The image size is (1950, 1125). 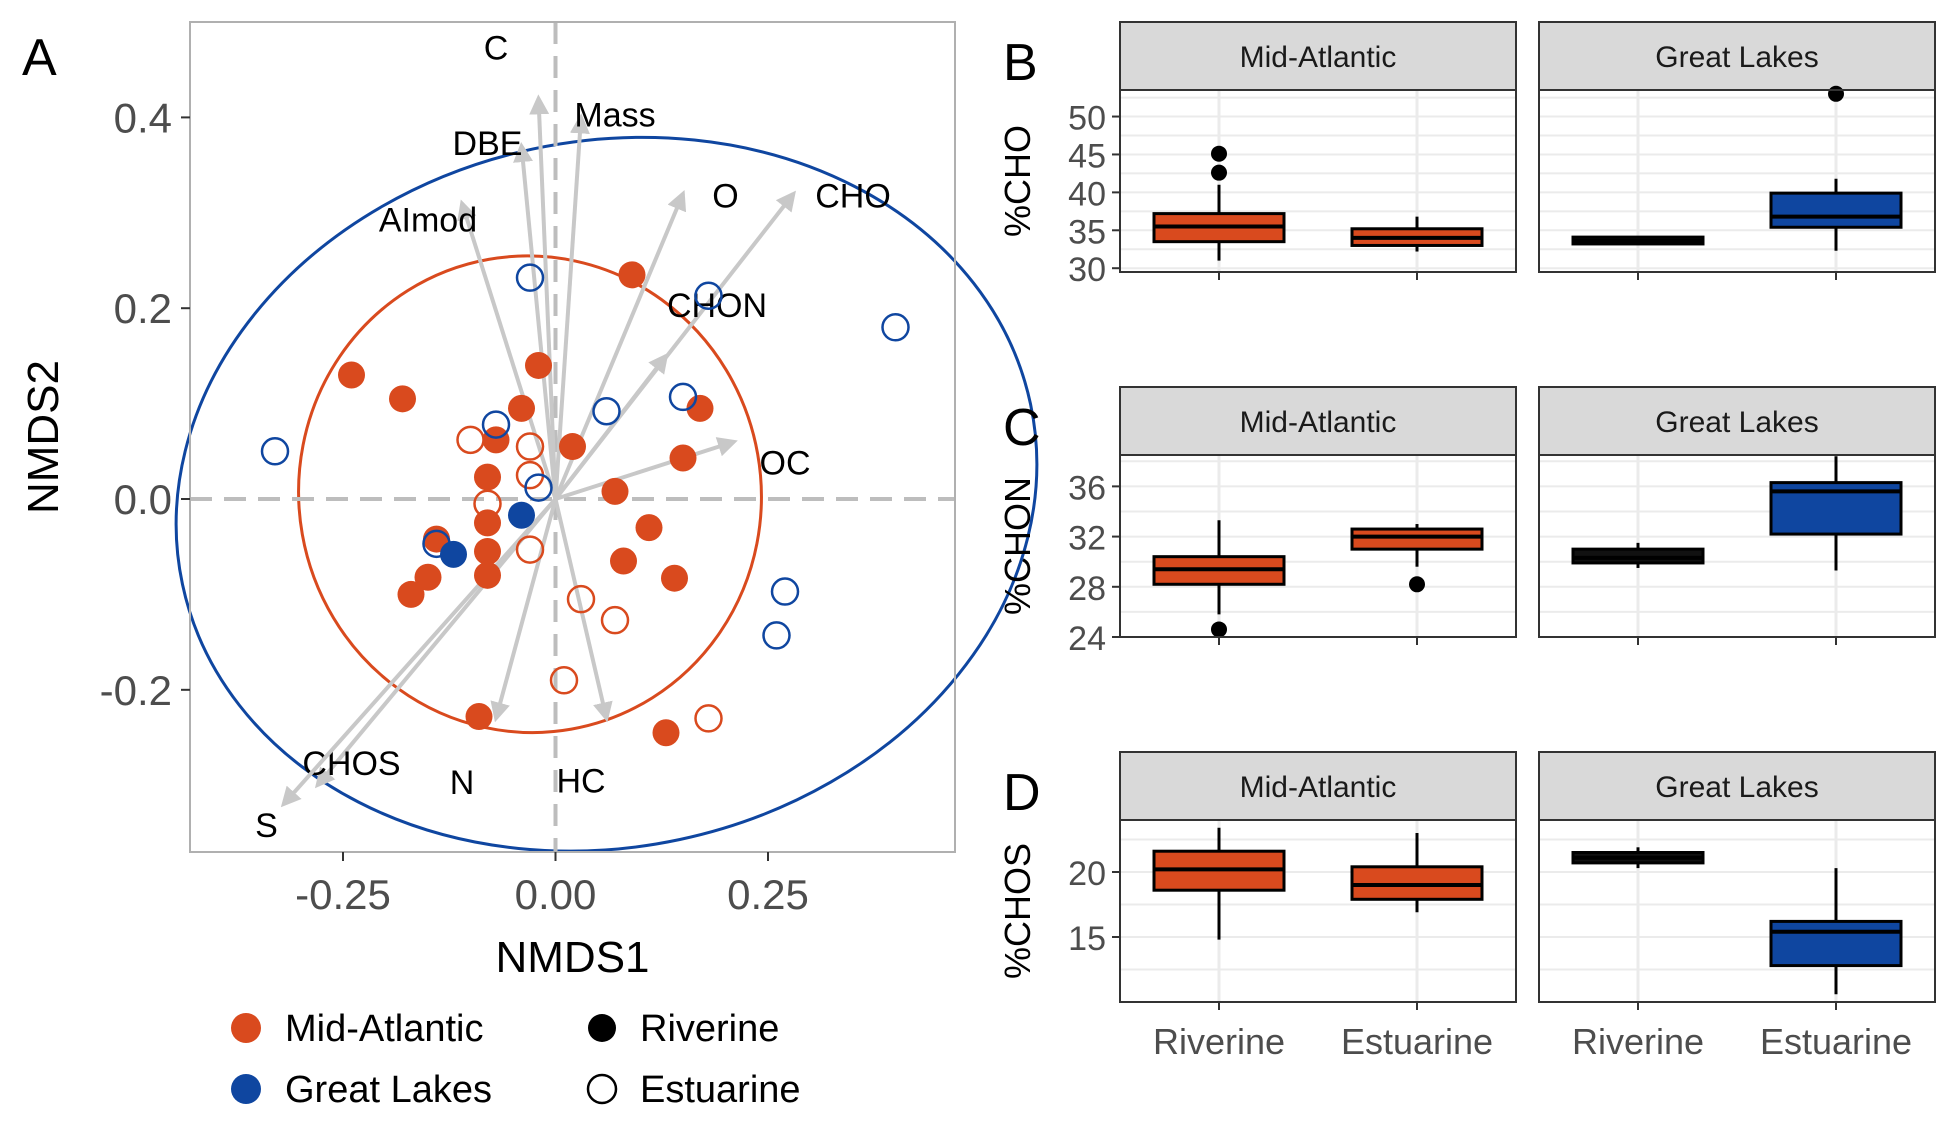 What do you see at coordinates (602, 1089) in the screenshot?
I see `legend-key-estuarine` at bounding box center [602, 1089].